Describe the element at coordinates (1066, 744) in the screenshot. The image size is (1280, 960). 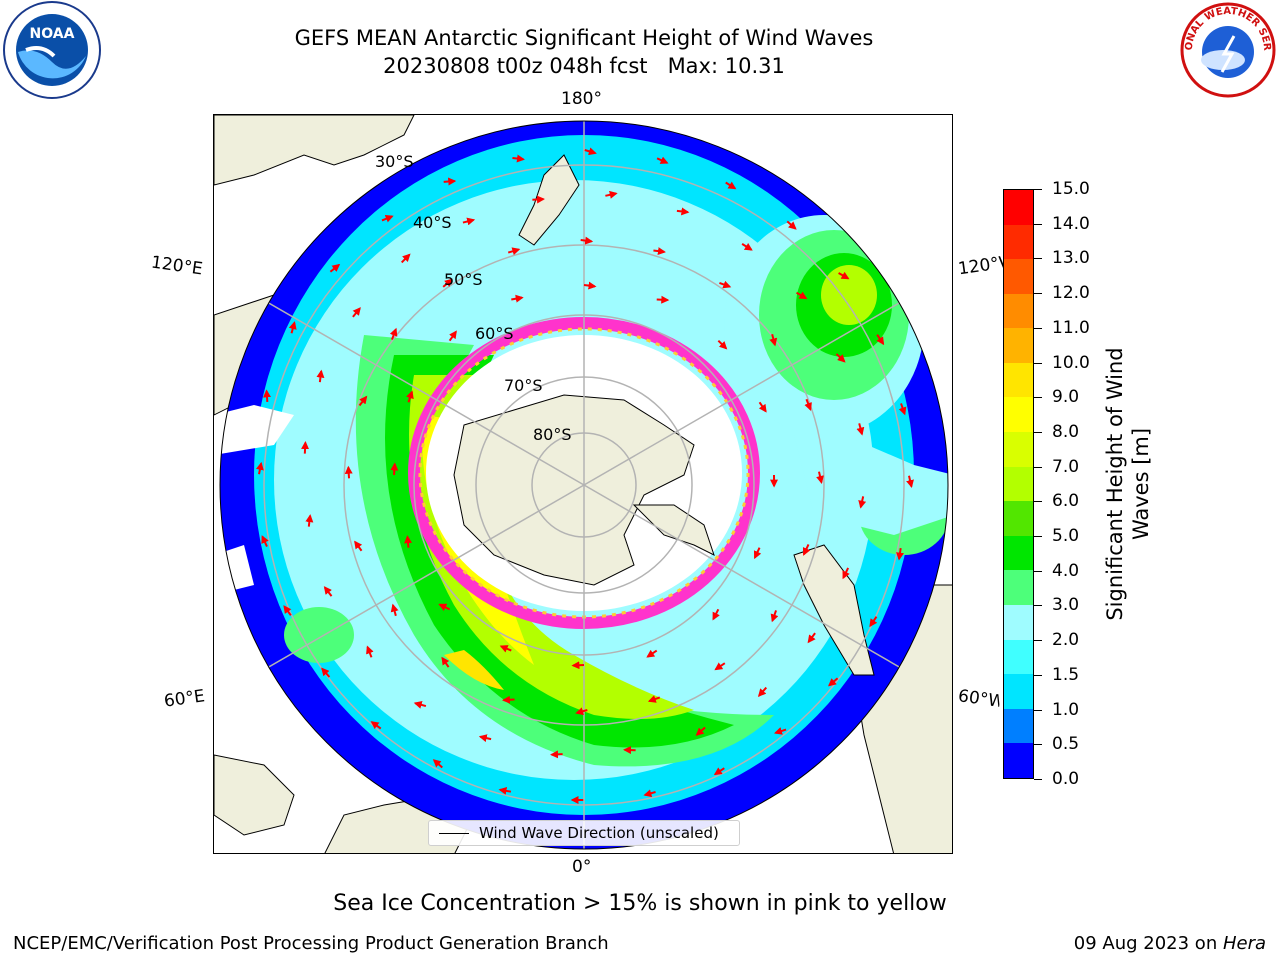
I see `colorbar-tick-label: 0.5` at that location.